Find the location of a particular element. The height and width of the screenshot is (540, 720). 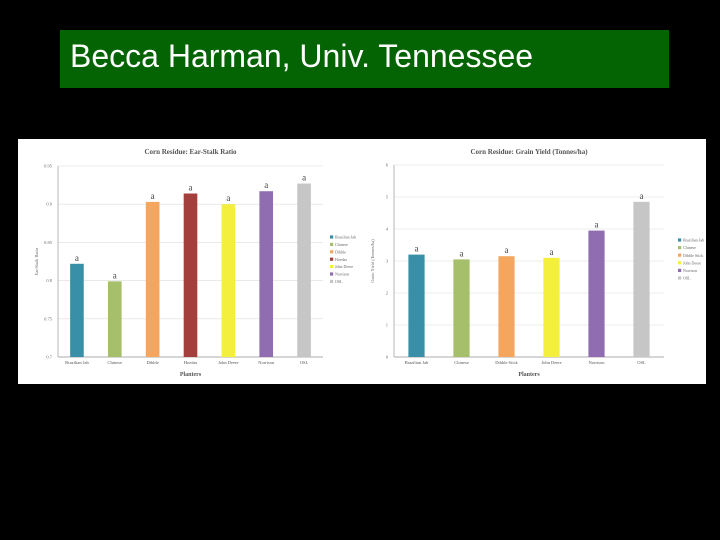

y-tick-label: 0.85 is located at coordinates (48, 242).